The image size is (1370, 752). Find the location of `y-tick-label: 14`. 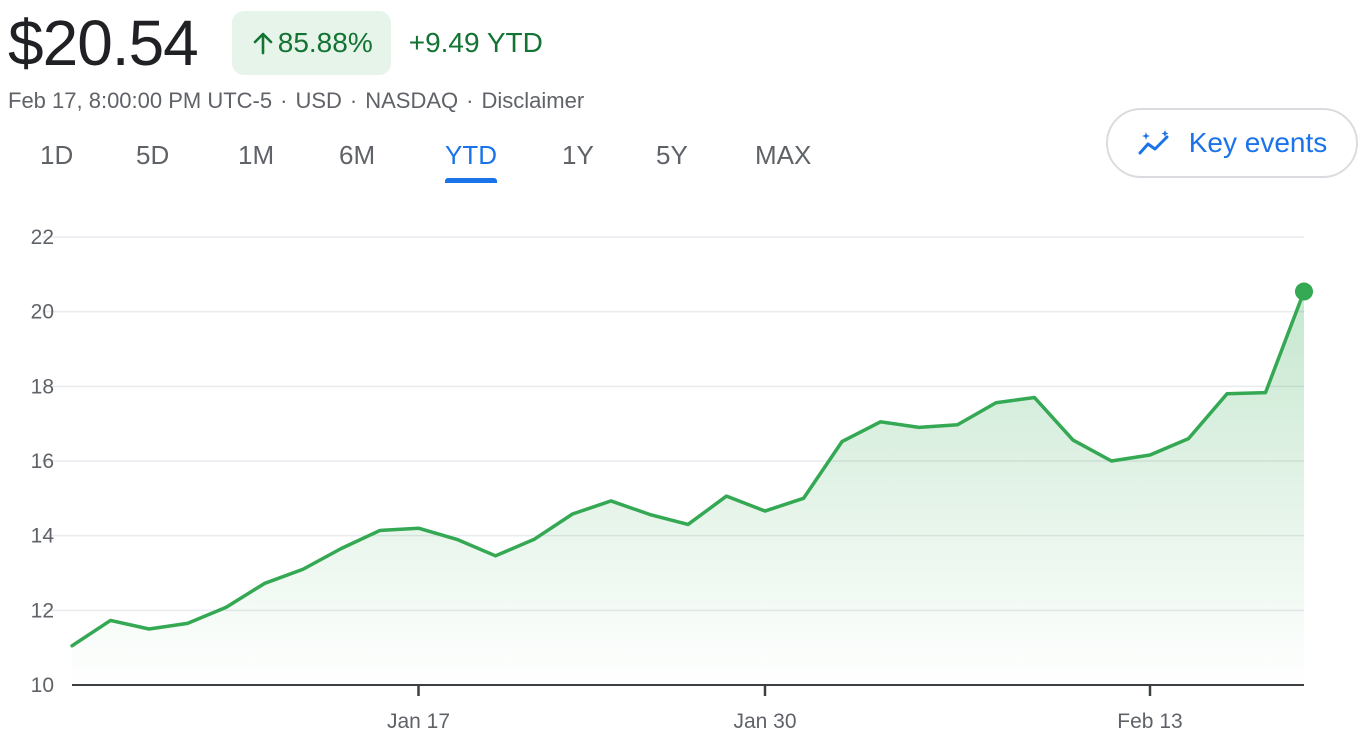

y-tick-label: 14 is located at coordinates (43, 536).